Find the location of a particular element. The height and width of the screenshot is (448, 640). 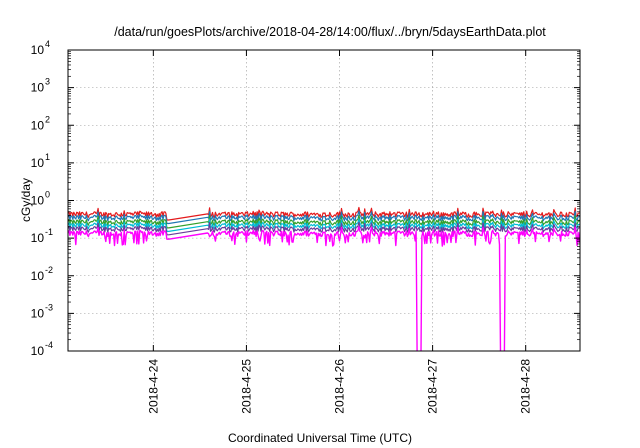

y-tick-label-exponent: -4 is located at coordinates (49, 345).